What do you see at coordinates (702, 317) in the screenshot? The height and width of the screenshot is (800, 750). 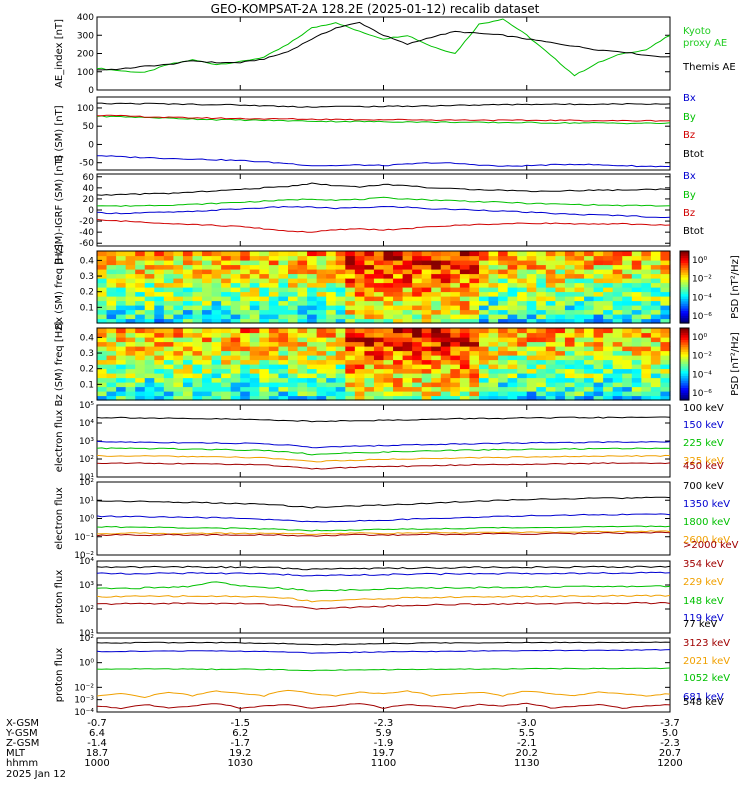 I see `colorbar-tick-label: 10⁻⁶` at bounding box center [702, 317].